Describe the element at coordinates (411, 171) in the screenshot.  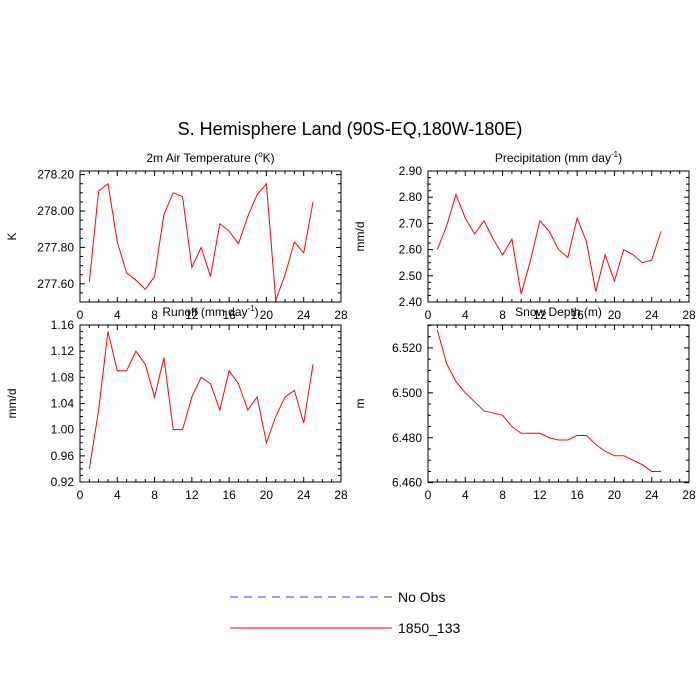
I see `y-tick-label: 2.90` at that location.